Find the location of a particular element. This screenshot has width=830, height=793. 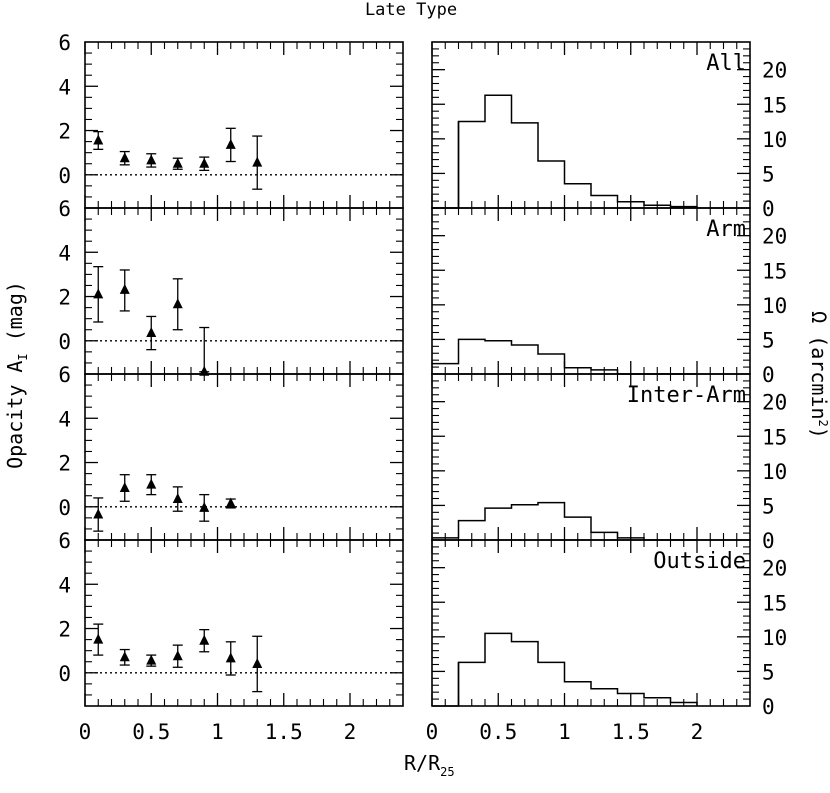

right-3-ytick-label: 20 is located at coordinates (774, 403).